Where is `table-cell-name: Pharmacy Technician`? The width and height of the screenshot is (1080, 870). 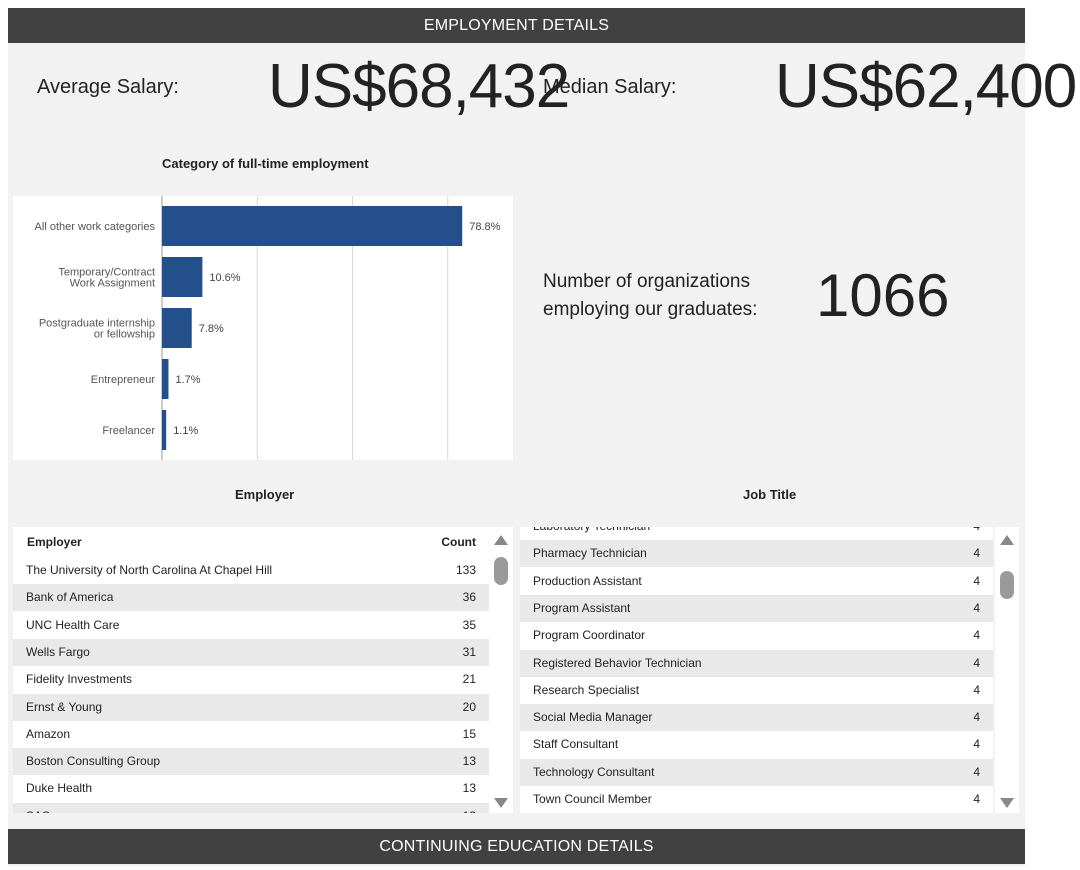 table-cell-name: Pharmacy Technician is located at coordinates (590, 553).